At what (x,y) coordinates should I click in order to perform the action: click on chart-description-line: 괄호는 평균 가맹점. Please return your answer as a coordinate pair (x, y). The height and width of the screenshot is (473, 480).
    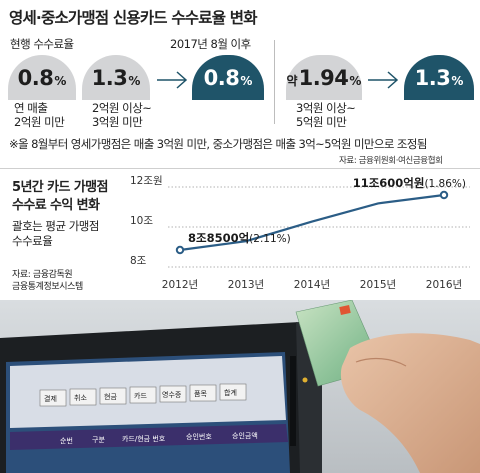
    Looking at the image, I should click on (55, 226).